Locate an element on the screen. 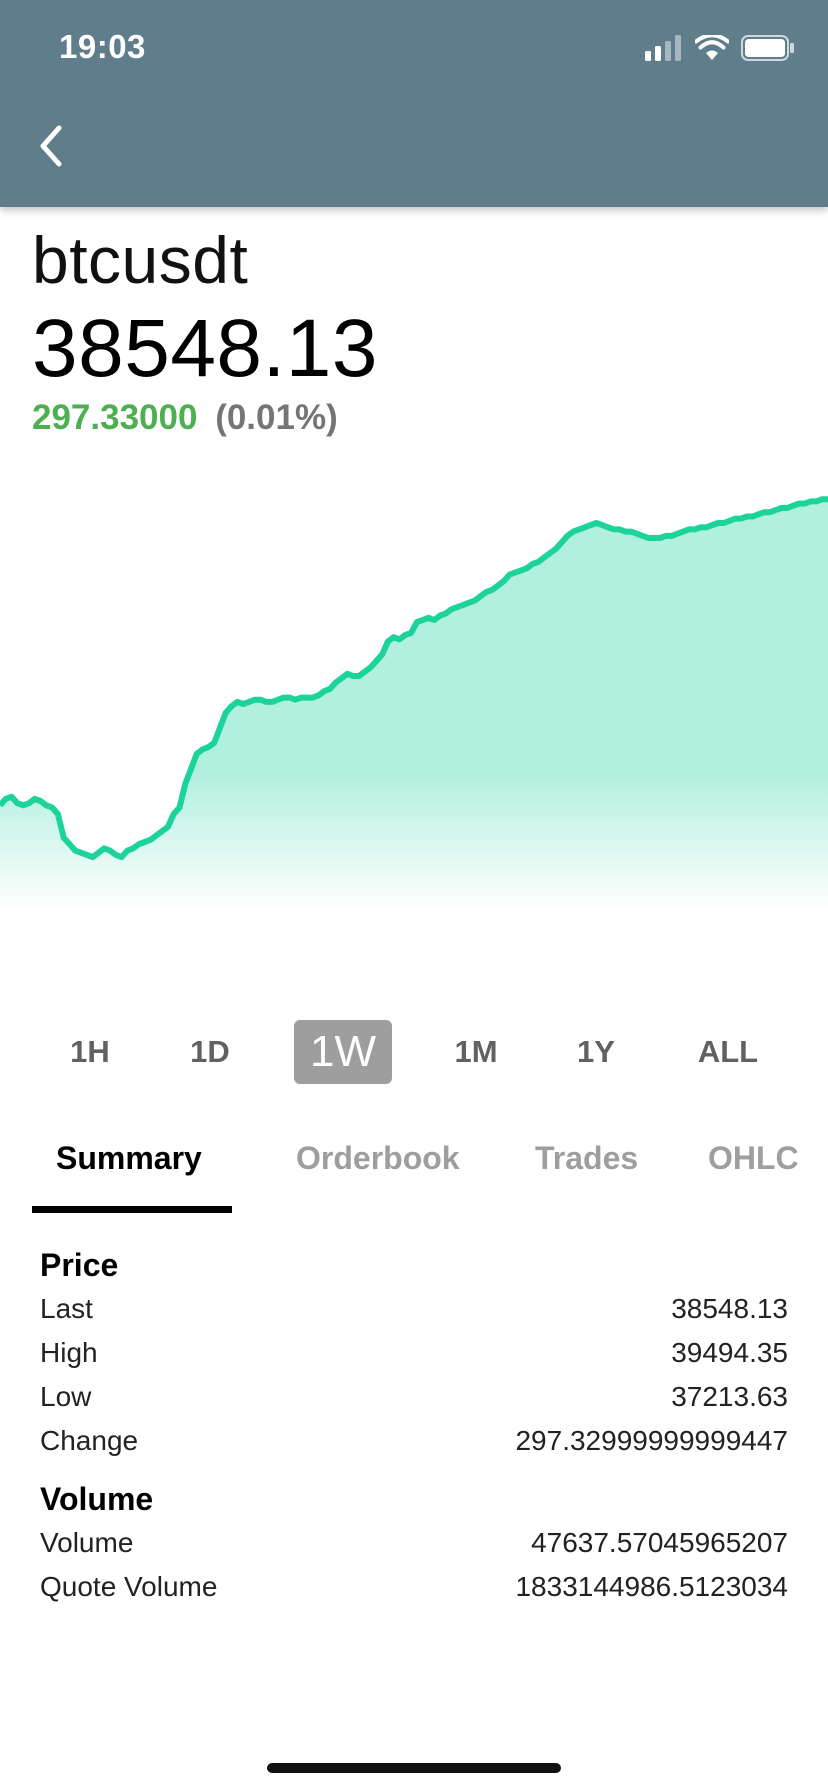 The width and height of the screenshot is (828, 1792). change-percent: (0.01%) is located at coordinates (276, 417).